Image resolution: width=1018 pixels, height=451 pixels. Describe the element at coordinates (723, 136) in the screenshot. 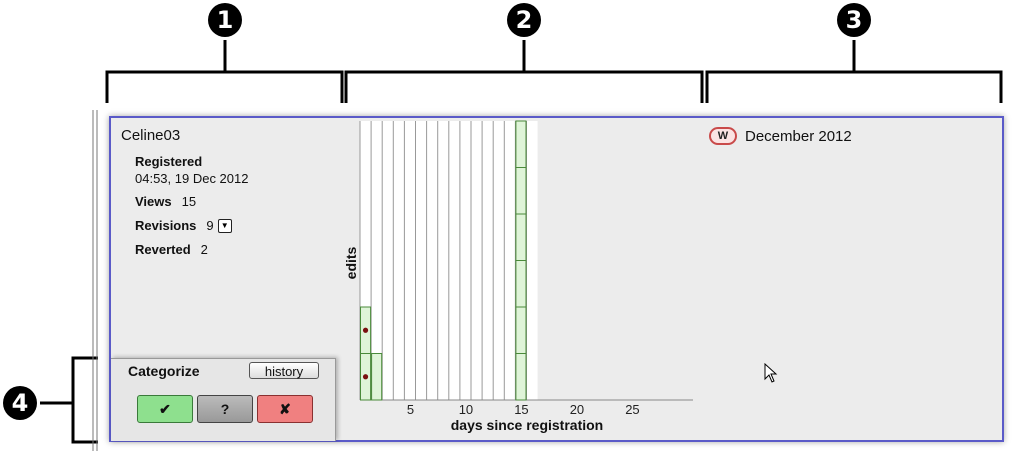

I see `wiki-badge-icon: W` at that location.